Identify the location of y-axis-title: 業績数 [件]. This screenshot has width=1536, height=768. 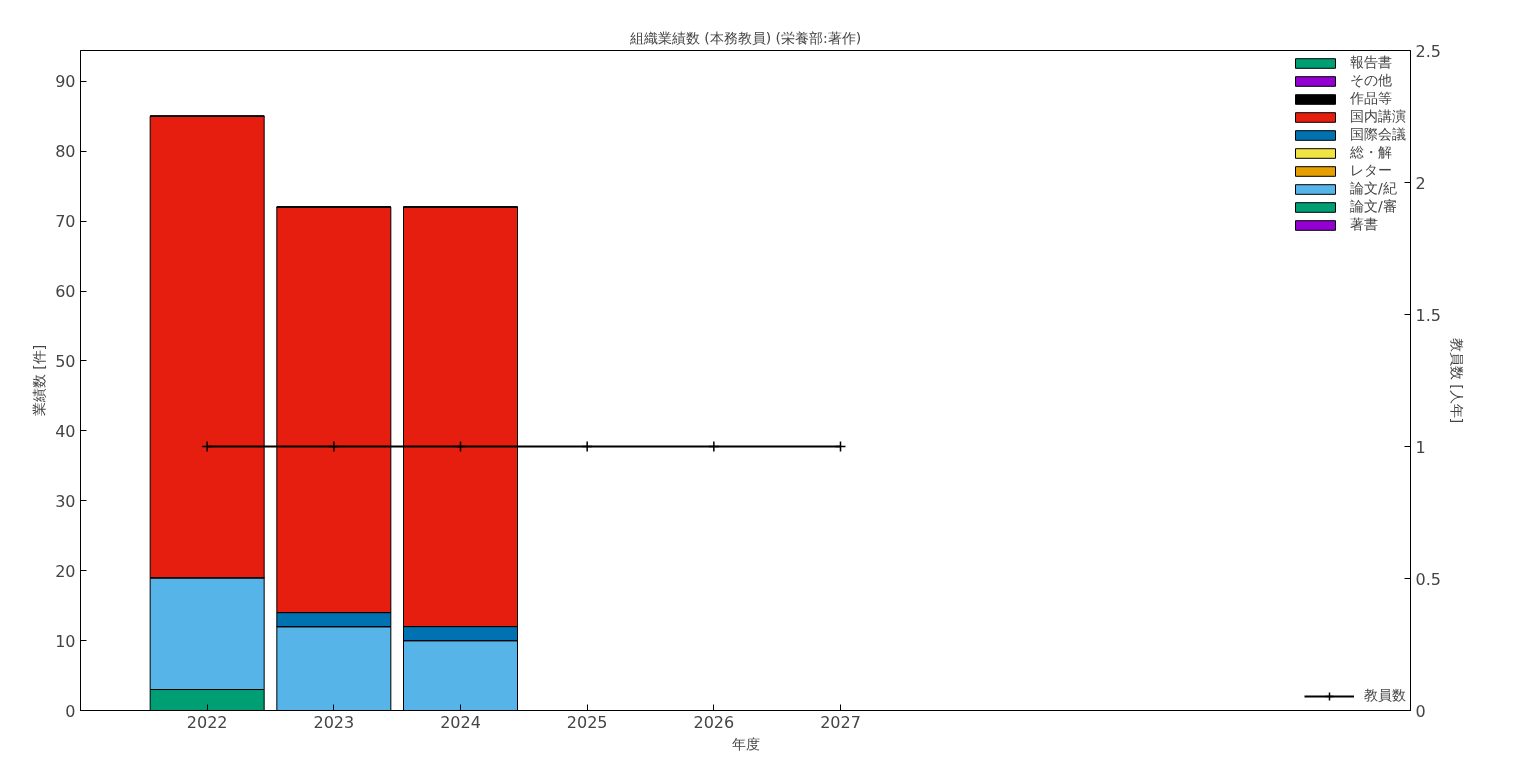
(39, 380).